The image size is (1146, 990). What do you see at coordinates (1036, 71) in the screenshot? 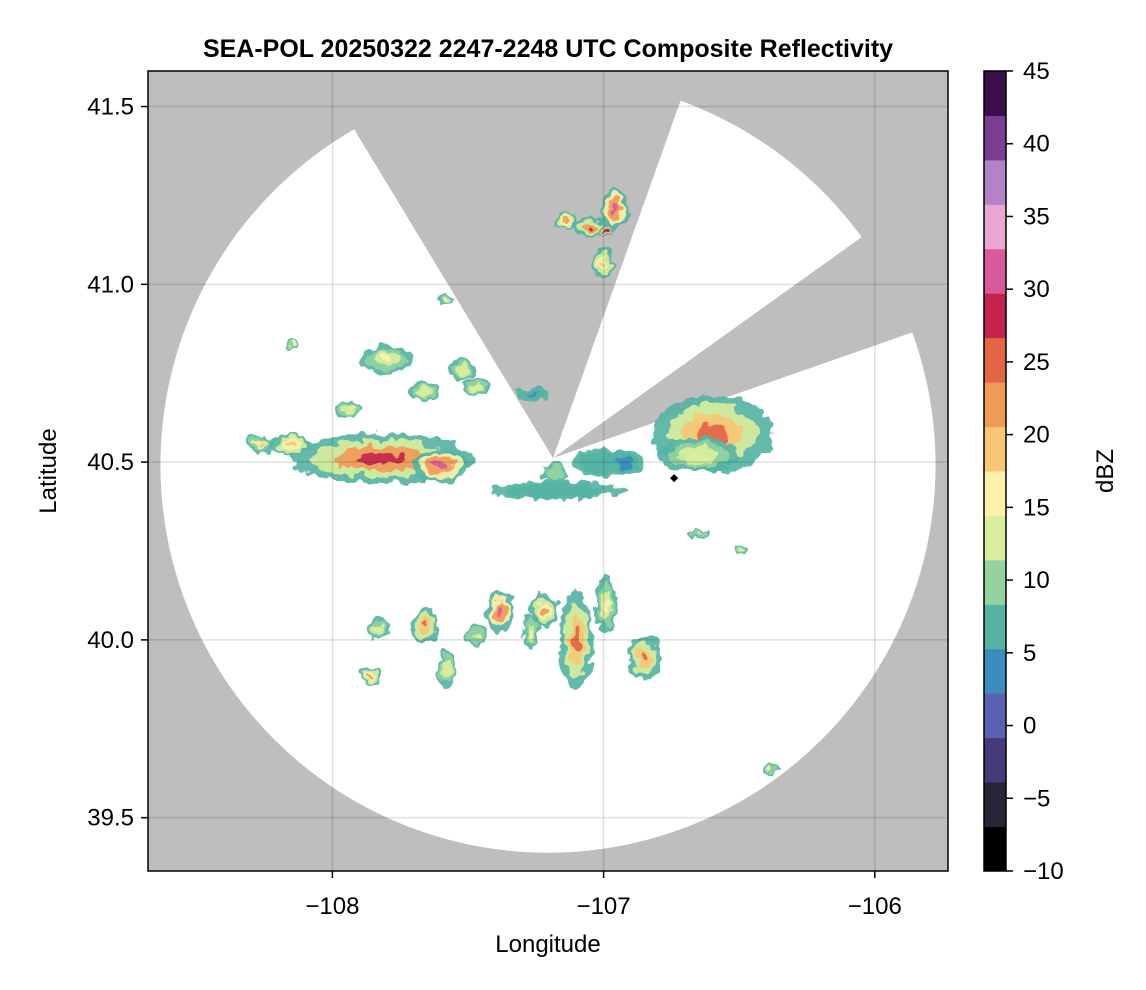
I see `colorbar-tick-label: 45` at bounding box center [1036, 71].